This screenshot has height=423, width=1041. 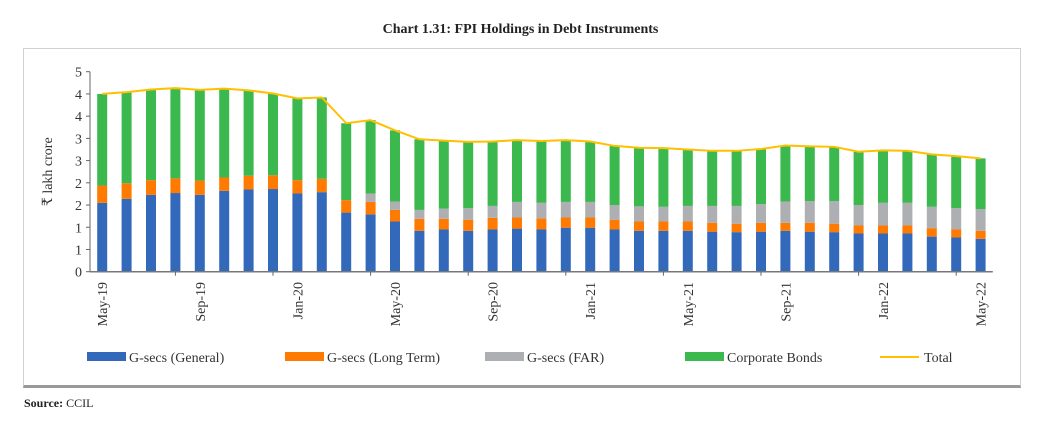 I want to click on source-value: CCIL, so click(x=80, y=403).